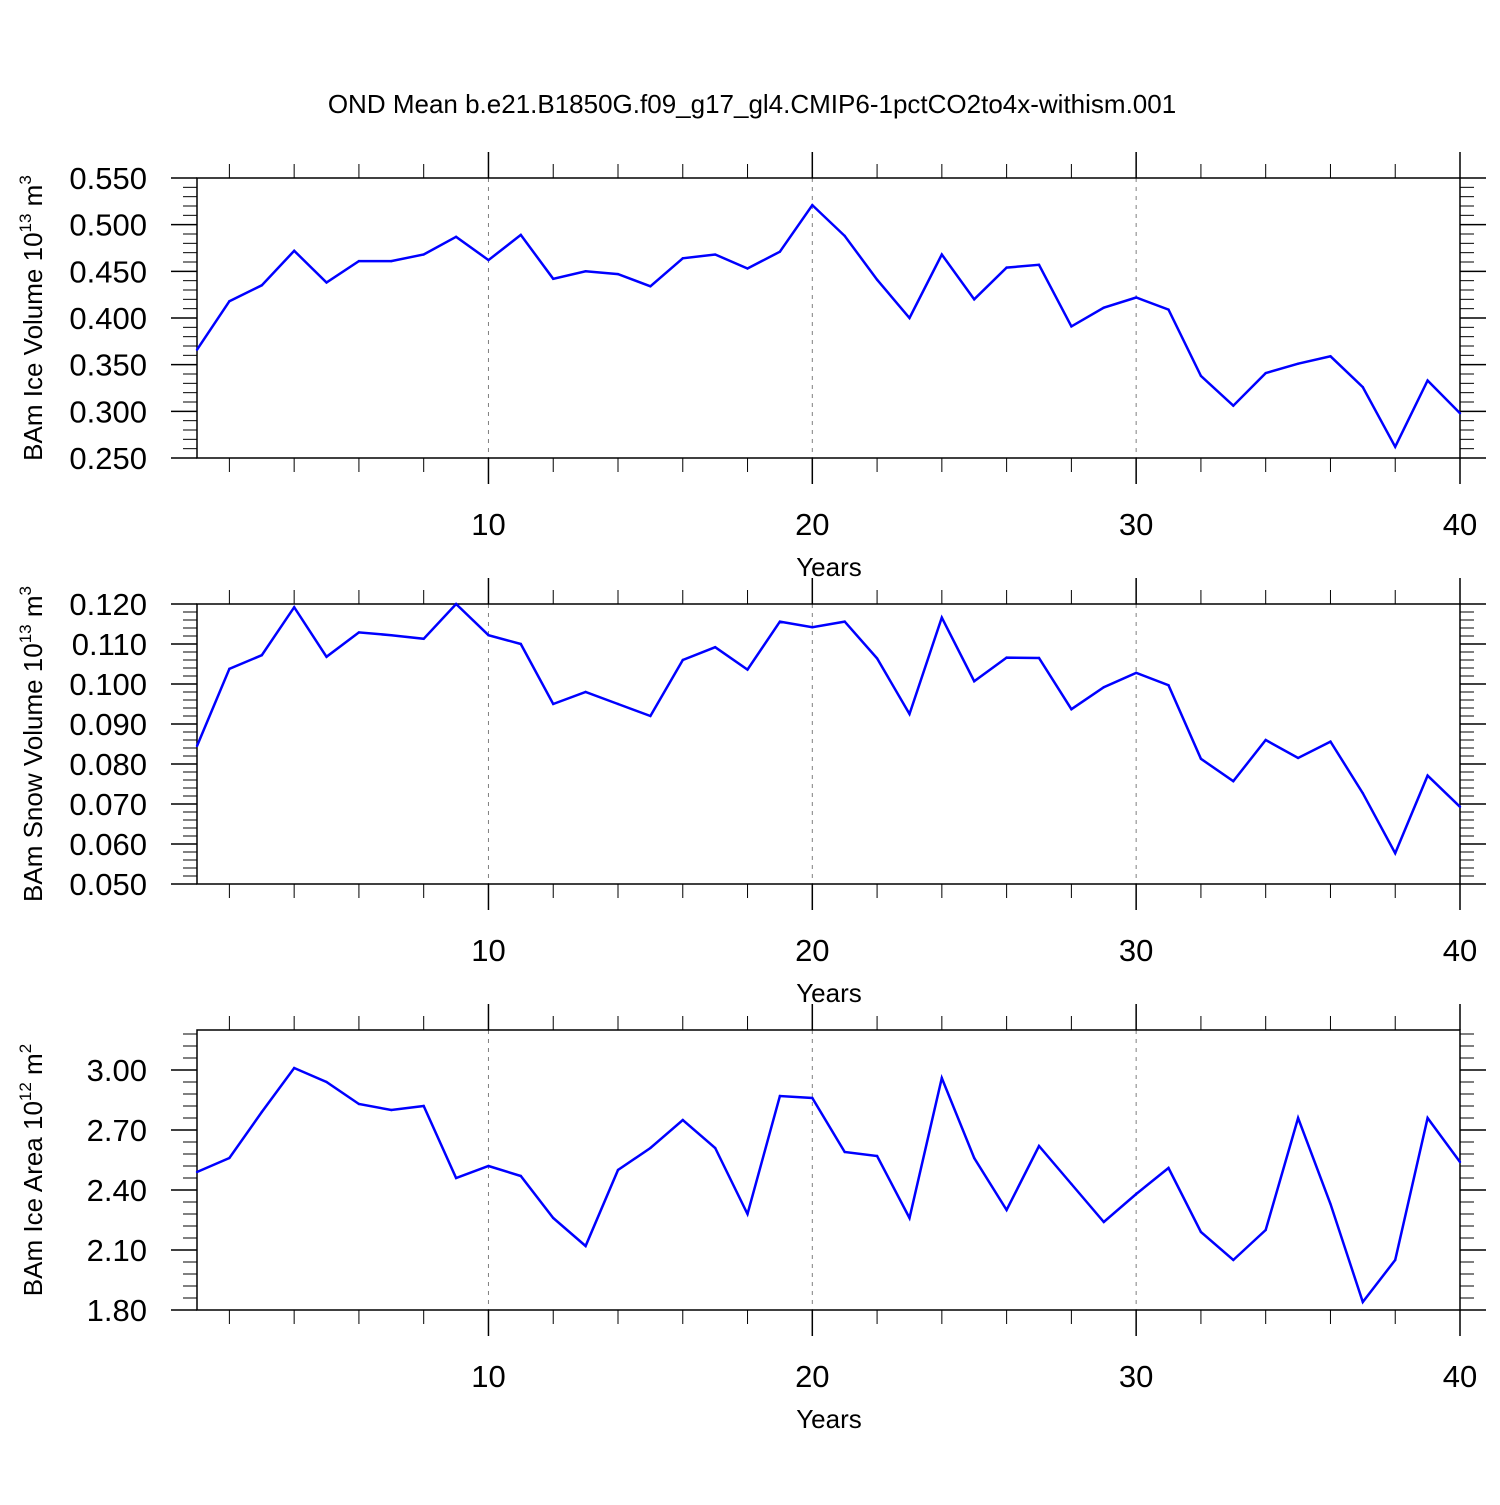  I want to click on y-tick-label: 2.40, so click(117, 1190).